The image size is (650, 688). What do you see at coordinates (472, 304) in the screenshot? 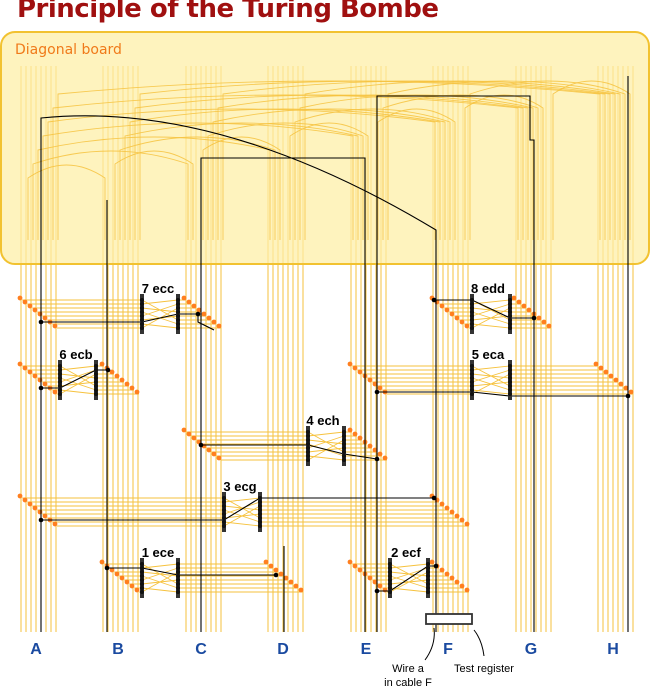
I see `unit-8-drum-1-contact-b` at bounding box center [472, 304].